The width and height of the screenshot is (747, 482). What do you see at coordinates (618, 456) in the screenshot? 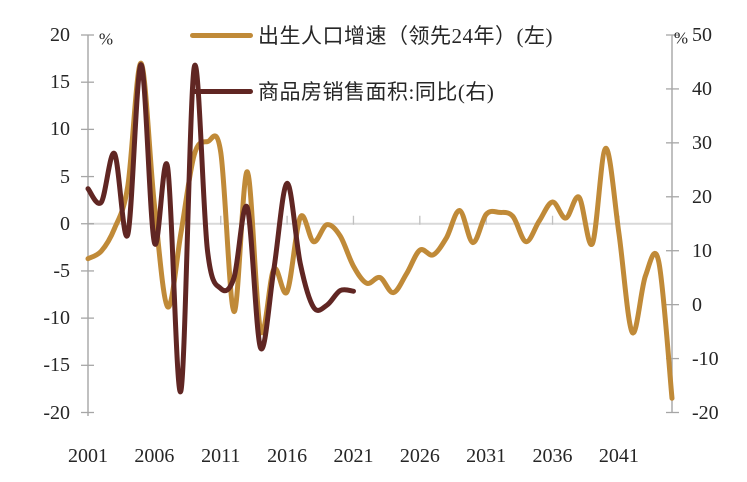
I see `x-axis-label: 2041` at bounding box center [618, 456].